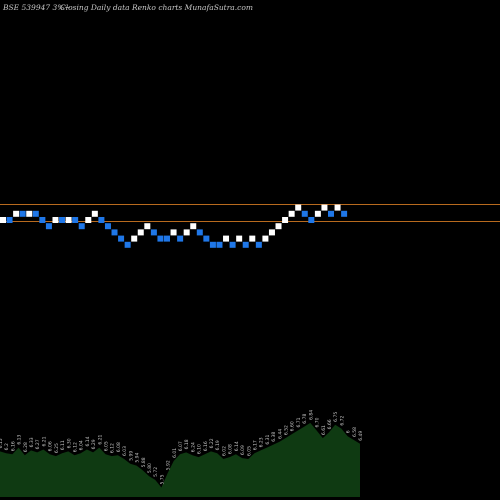  Describe the element at coordinates (218, 445) in the screenshot. I see `volume-label: 6.19` at that location.